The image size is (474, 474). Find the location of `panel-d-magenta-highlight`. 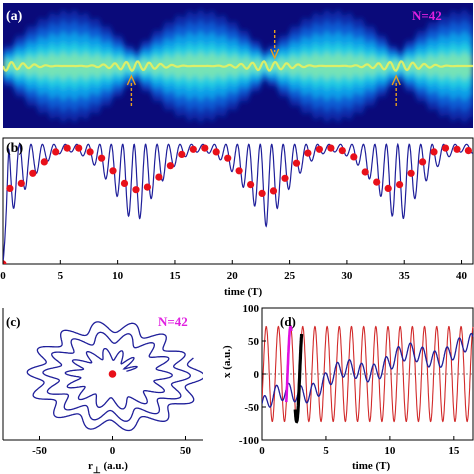

panel-d-magenta-highlight is located at coordinates (289, 364).